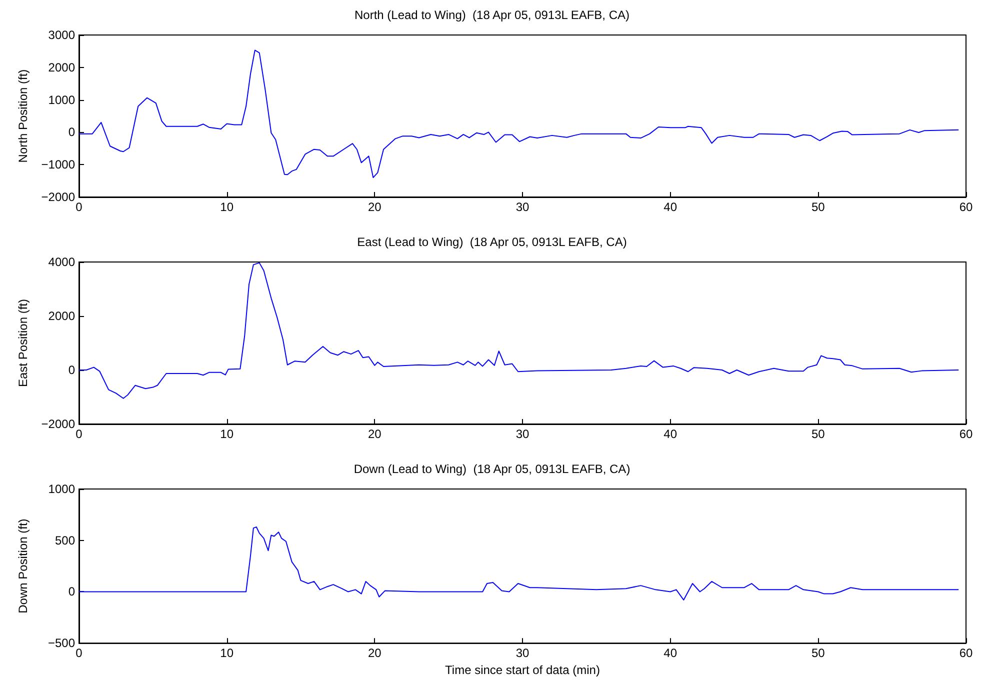 The width and height of the screenshot is (984, 682). Describe the element at coordinates (522, 670) in the screenshot. I see `x-axis-title: Time since start of data (min)` at that location.